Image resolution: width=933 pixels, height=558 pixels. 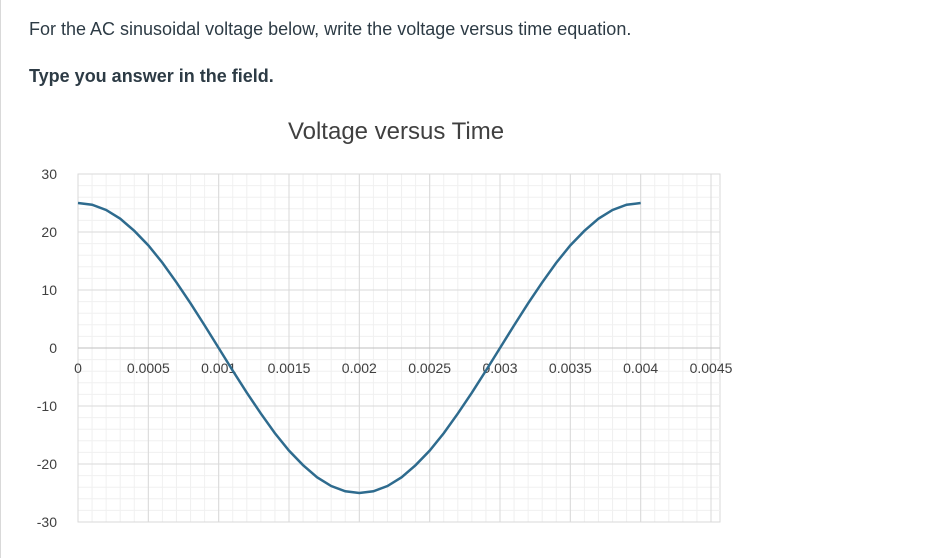 What do you see at coordinates (49, 290) in the screenshot?
I see `y-tick-label: 10` at bounding box center [49, 290].